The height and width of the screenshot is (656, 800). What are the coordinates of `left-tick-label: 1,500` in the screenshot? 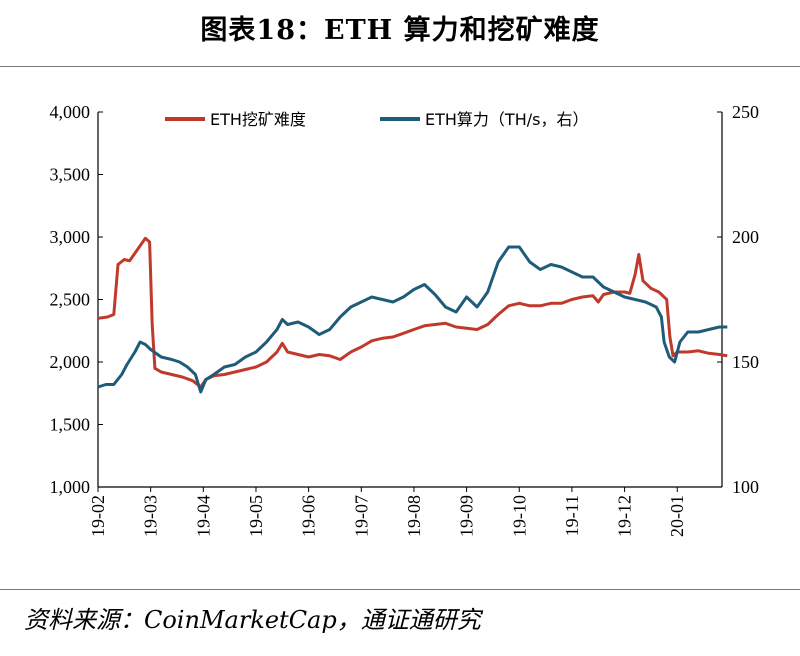 It's located at (70, 425).